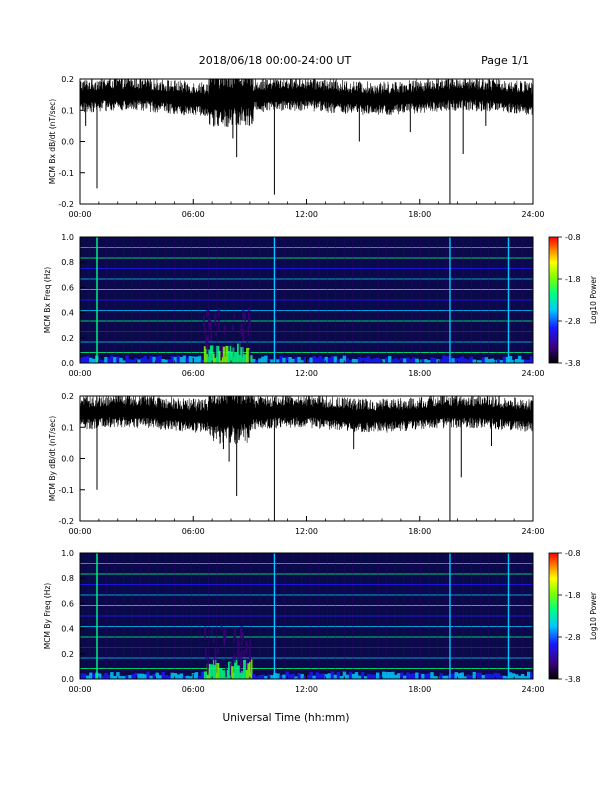  Describe the element at coordinates (193, 373) in the screenshot. I see `x-tick-label: 06:00` at that location.